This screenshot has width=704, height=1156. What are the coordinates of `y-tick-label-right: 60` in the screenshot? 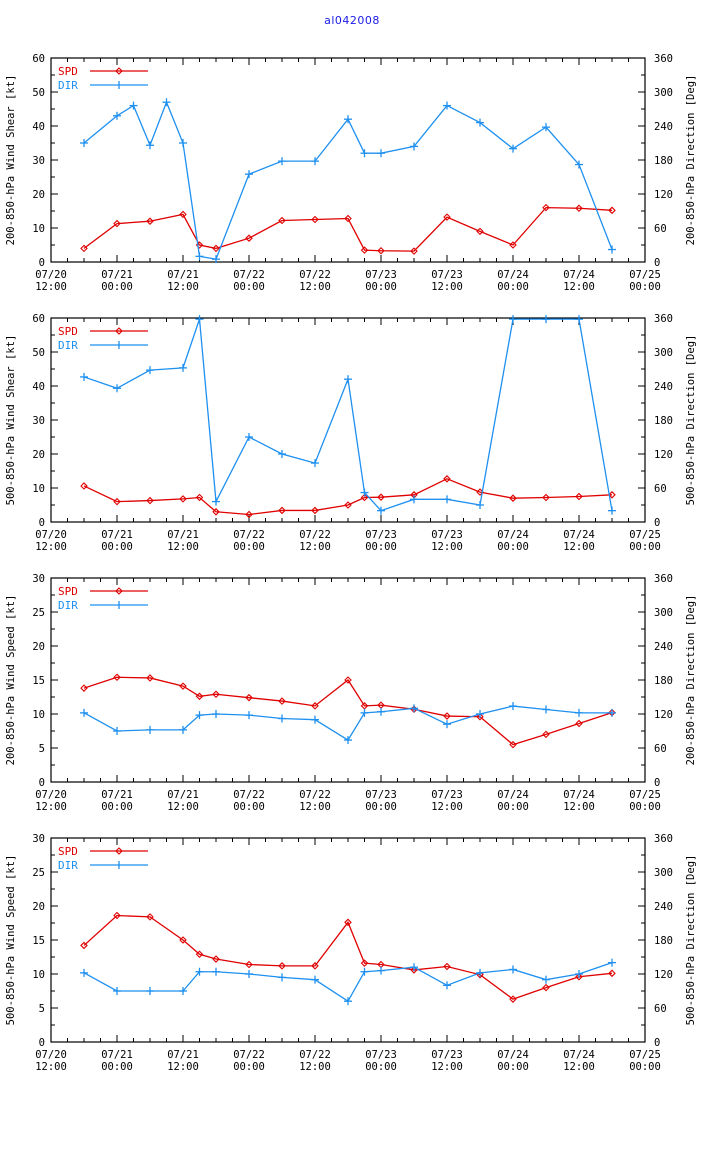 It's located at (660, 1009).